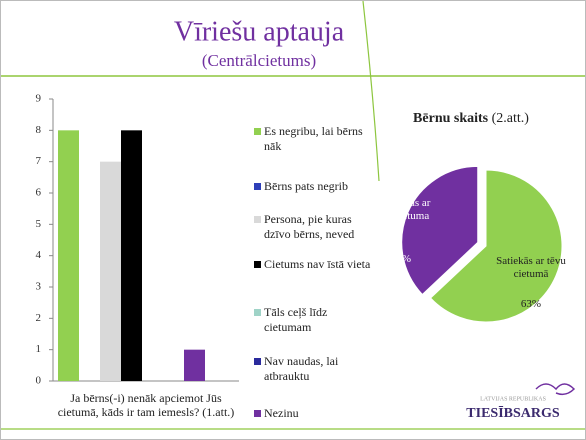  Describe the element at coordinates (39, 224) in the screenshot. I see `y-tick-label: 5` at that location.